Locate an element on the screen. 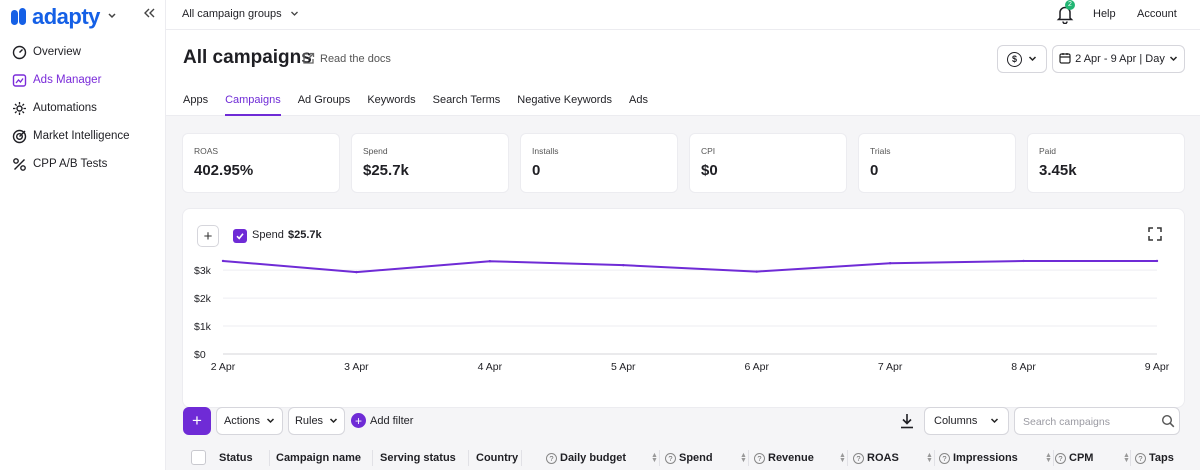 The image size is (1200, 470). read-docs-link: Read the docs is located at coordinates (355, 59).